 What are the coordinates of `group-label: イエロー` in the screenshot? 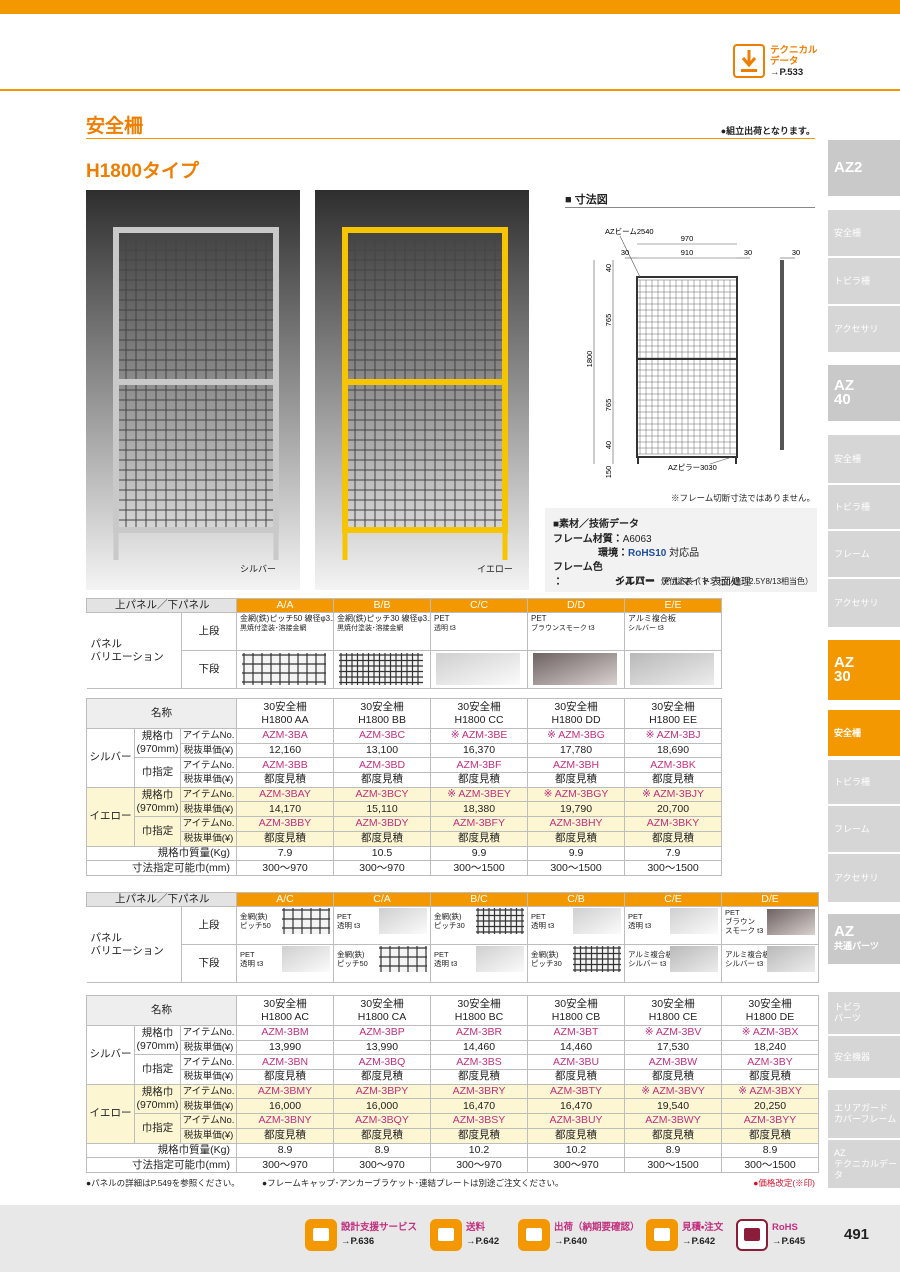 It's located at (110, 816).